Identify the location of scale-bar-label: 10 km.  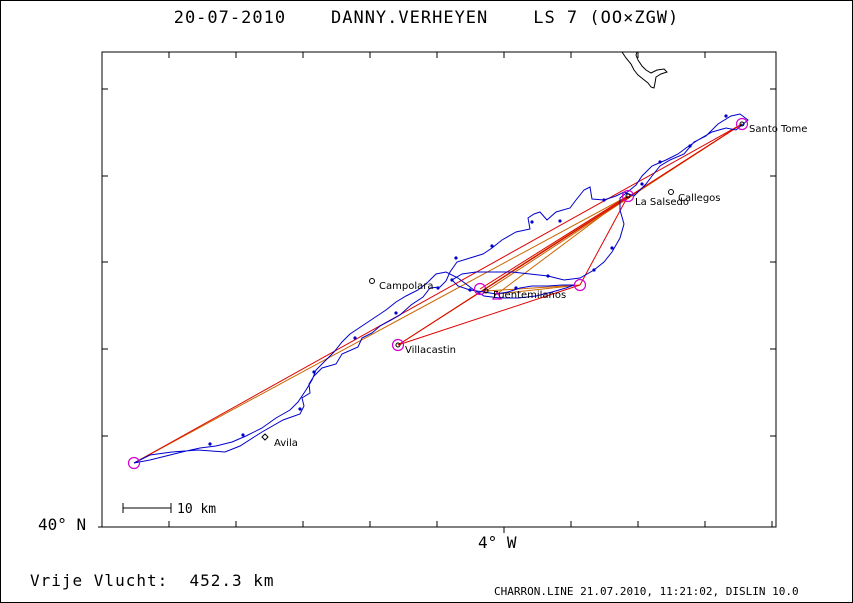
(196, 509).